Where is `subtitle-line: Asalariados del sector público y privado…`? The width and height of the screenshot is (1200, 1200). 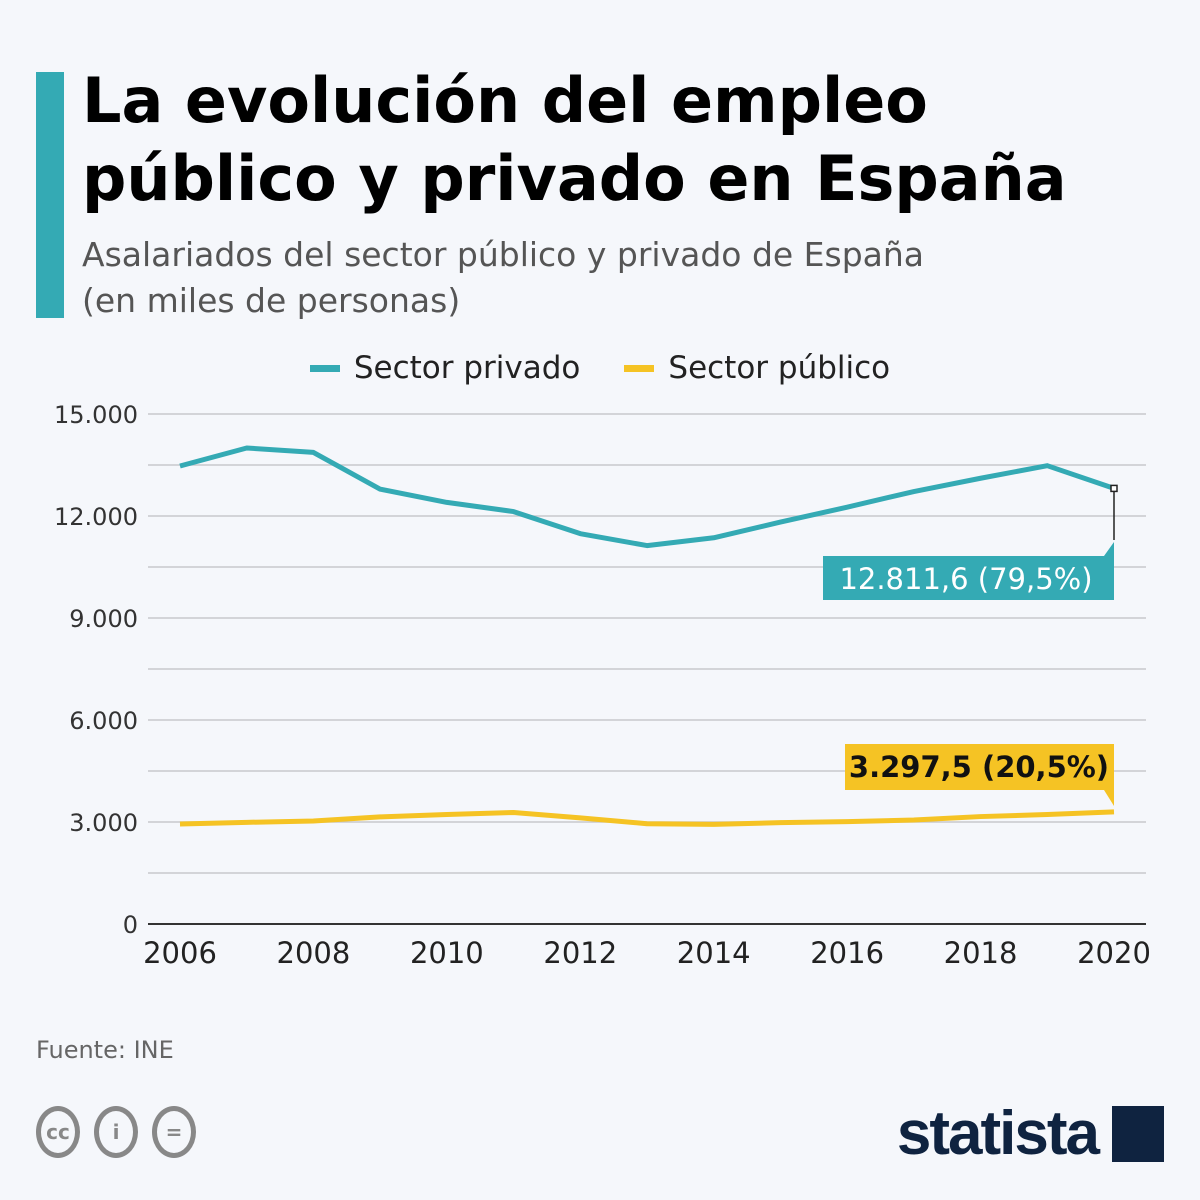 subtitle-line: Asalariados del sector público y privado… is located at coordinates (503, 254).